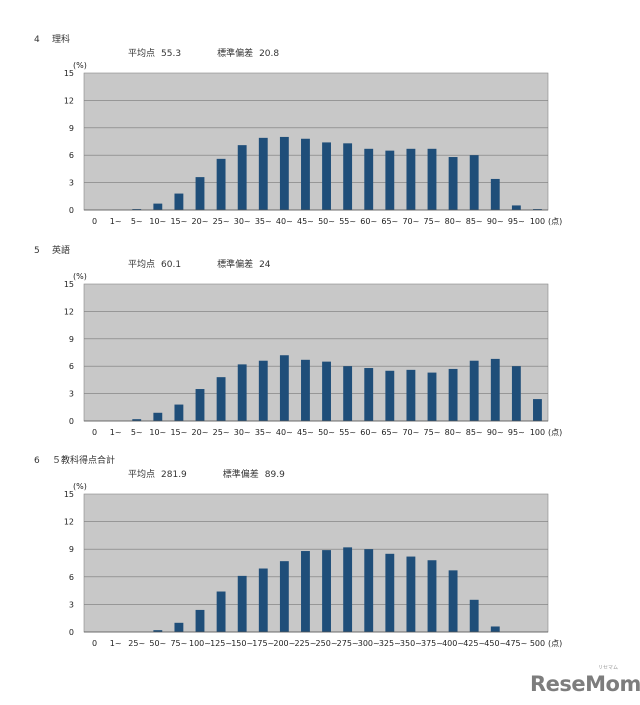  I want to click on x-tick-label: 150~, so click(242, 643).